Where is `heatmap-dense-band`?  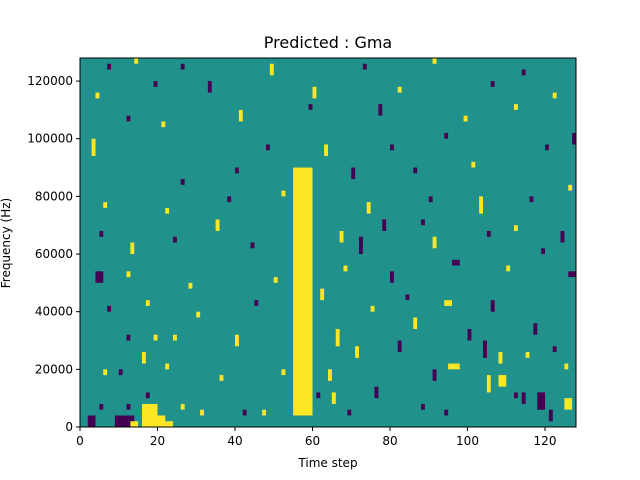
heatmap-dense-band is located at coordinates (303, 291).